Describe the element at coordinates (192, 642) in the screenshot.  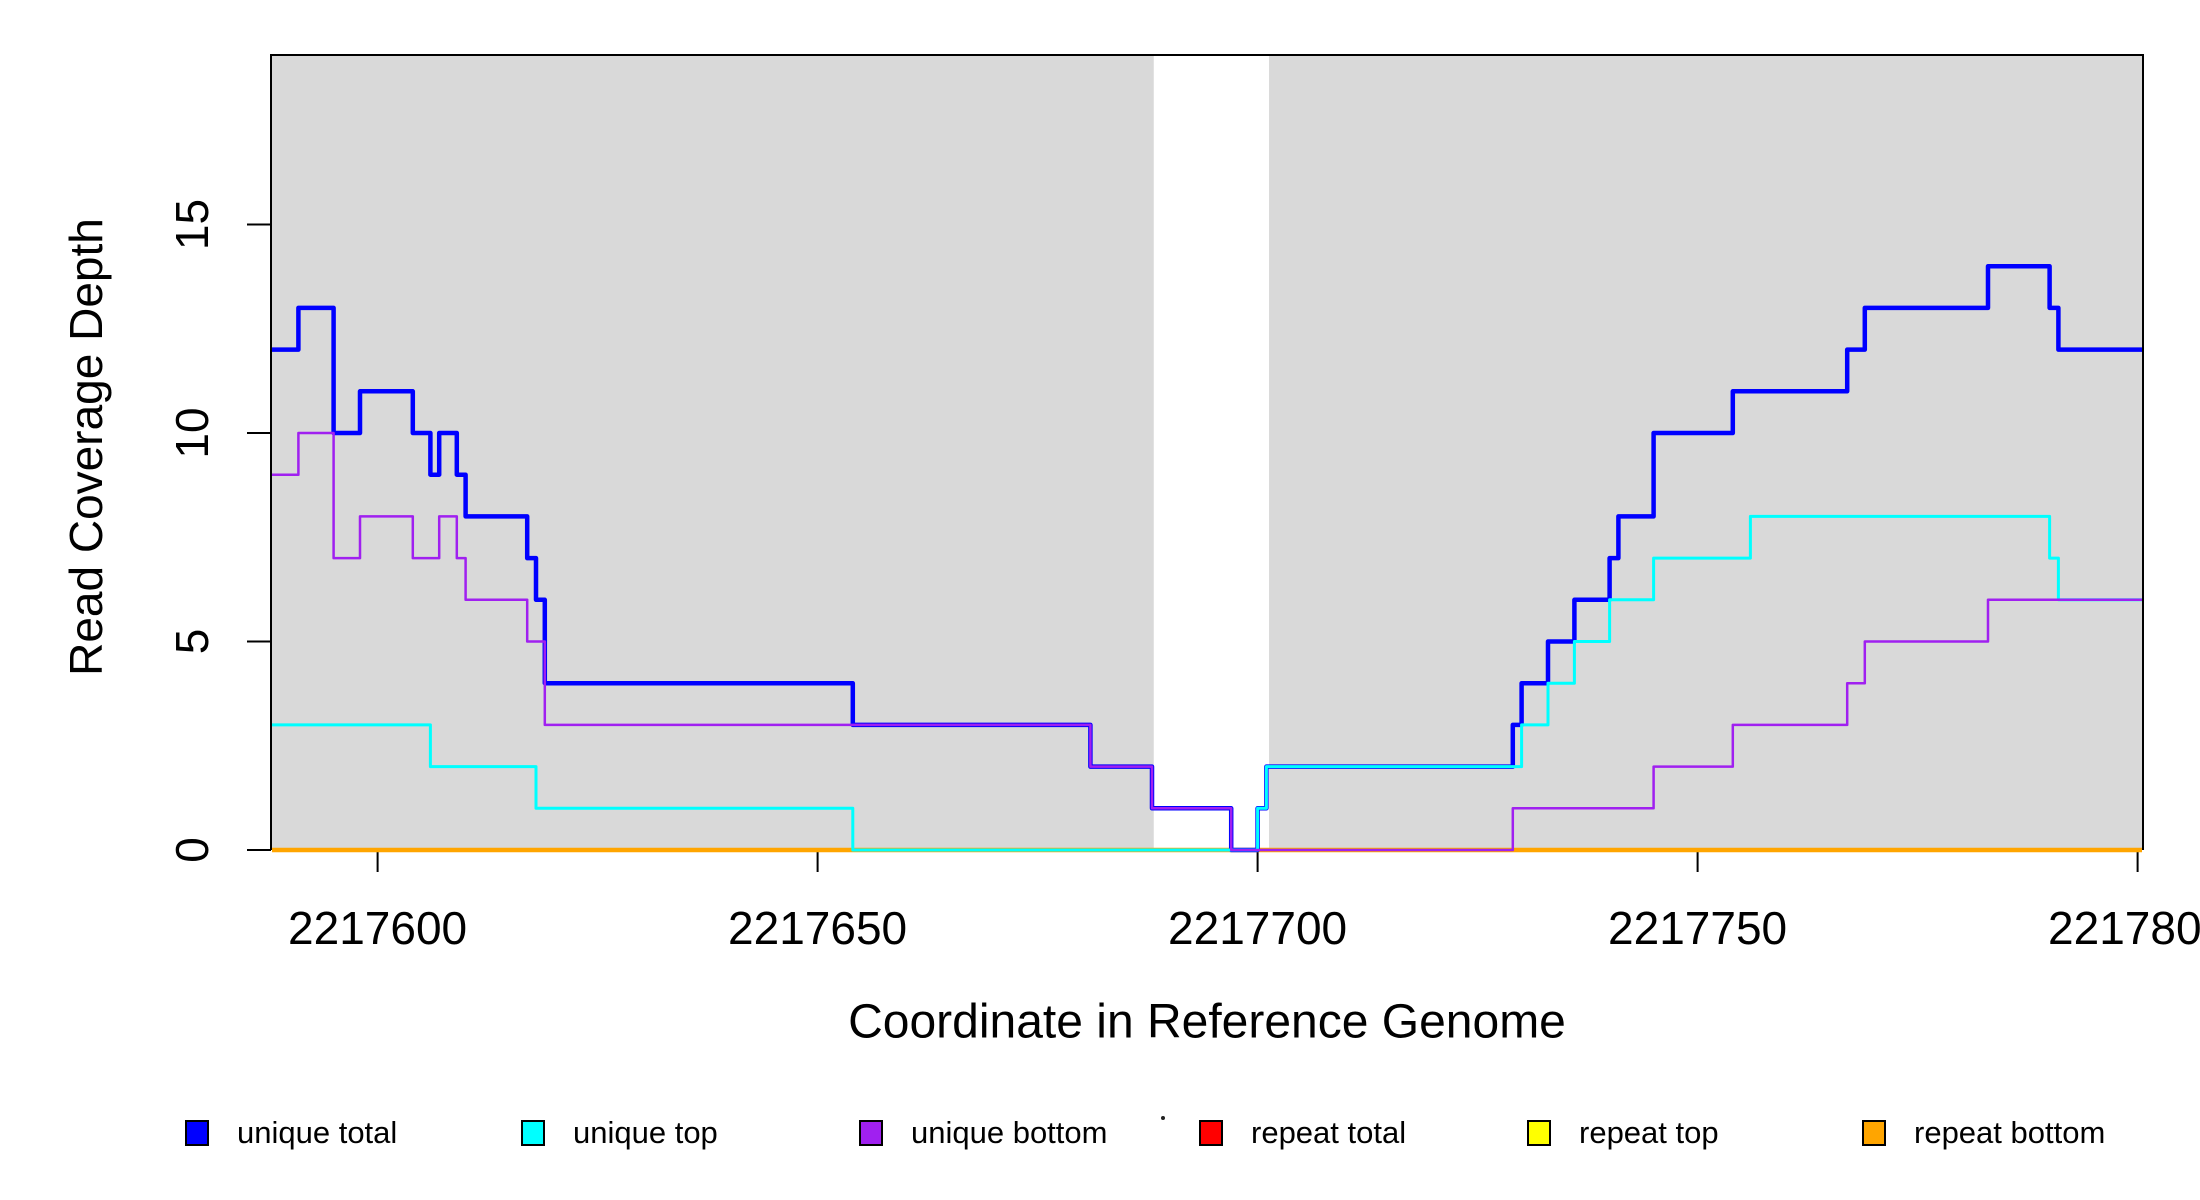
I see `y-tick-label-5: 5` at that location.